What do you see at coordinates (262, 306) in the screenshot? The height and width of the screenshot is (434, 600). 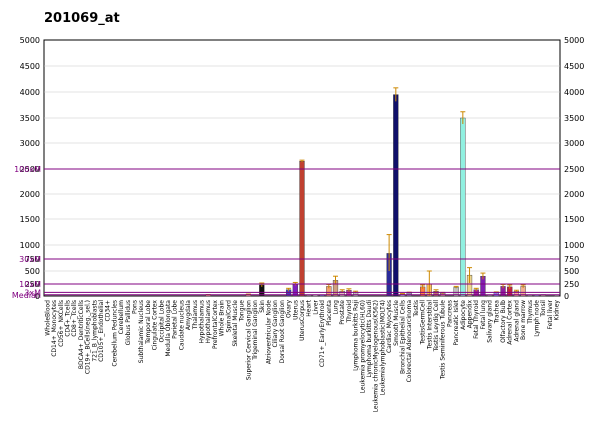 I see `category-label: Skin` at bounding box center [262, 306].